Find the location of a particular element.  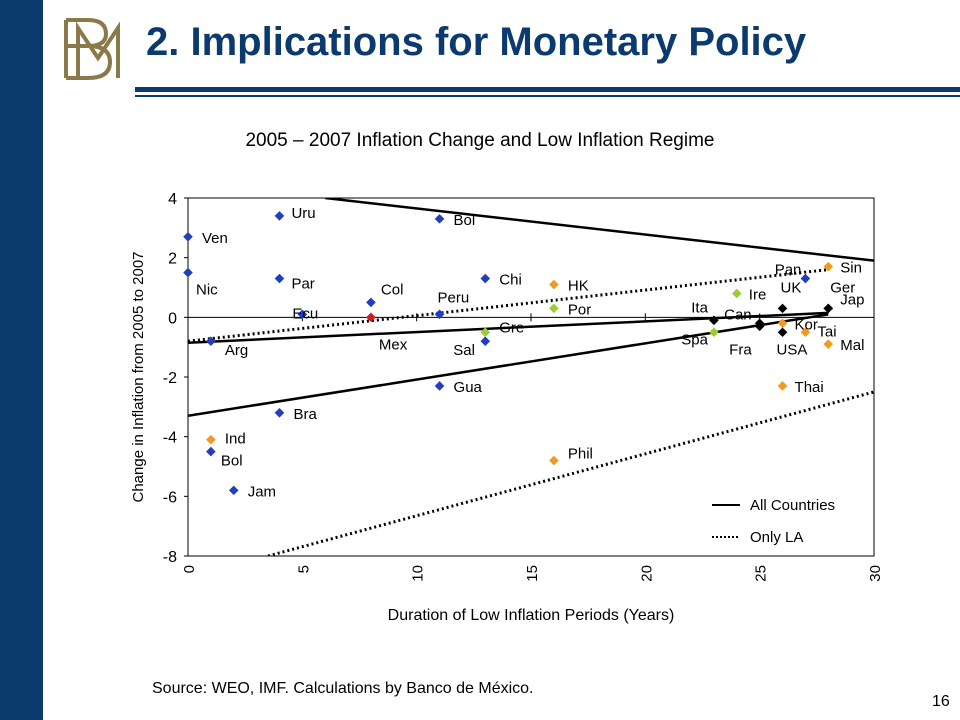

banco-de-mexico-logo is located at coordinates (92, 49).